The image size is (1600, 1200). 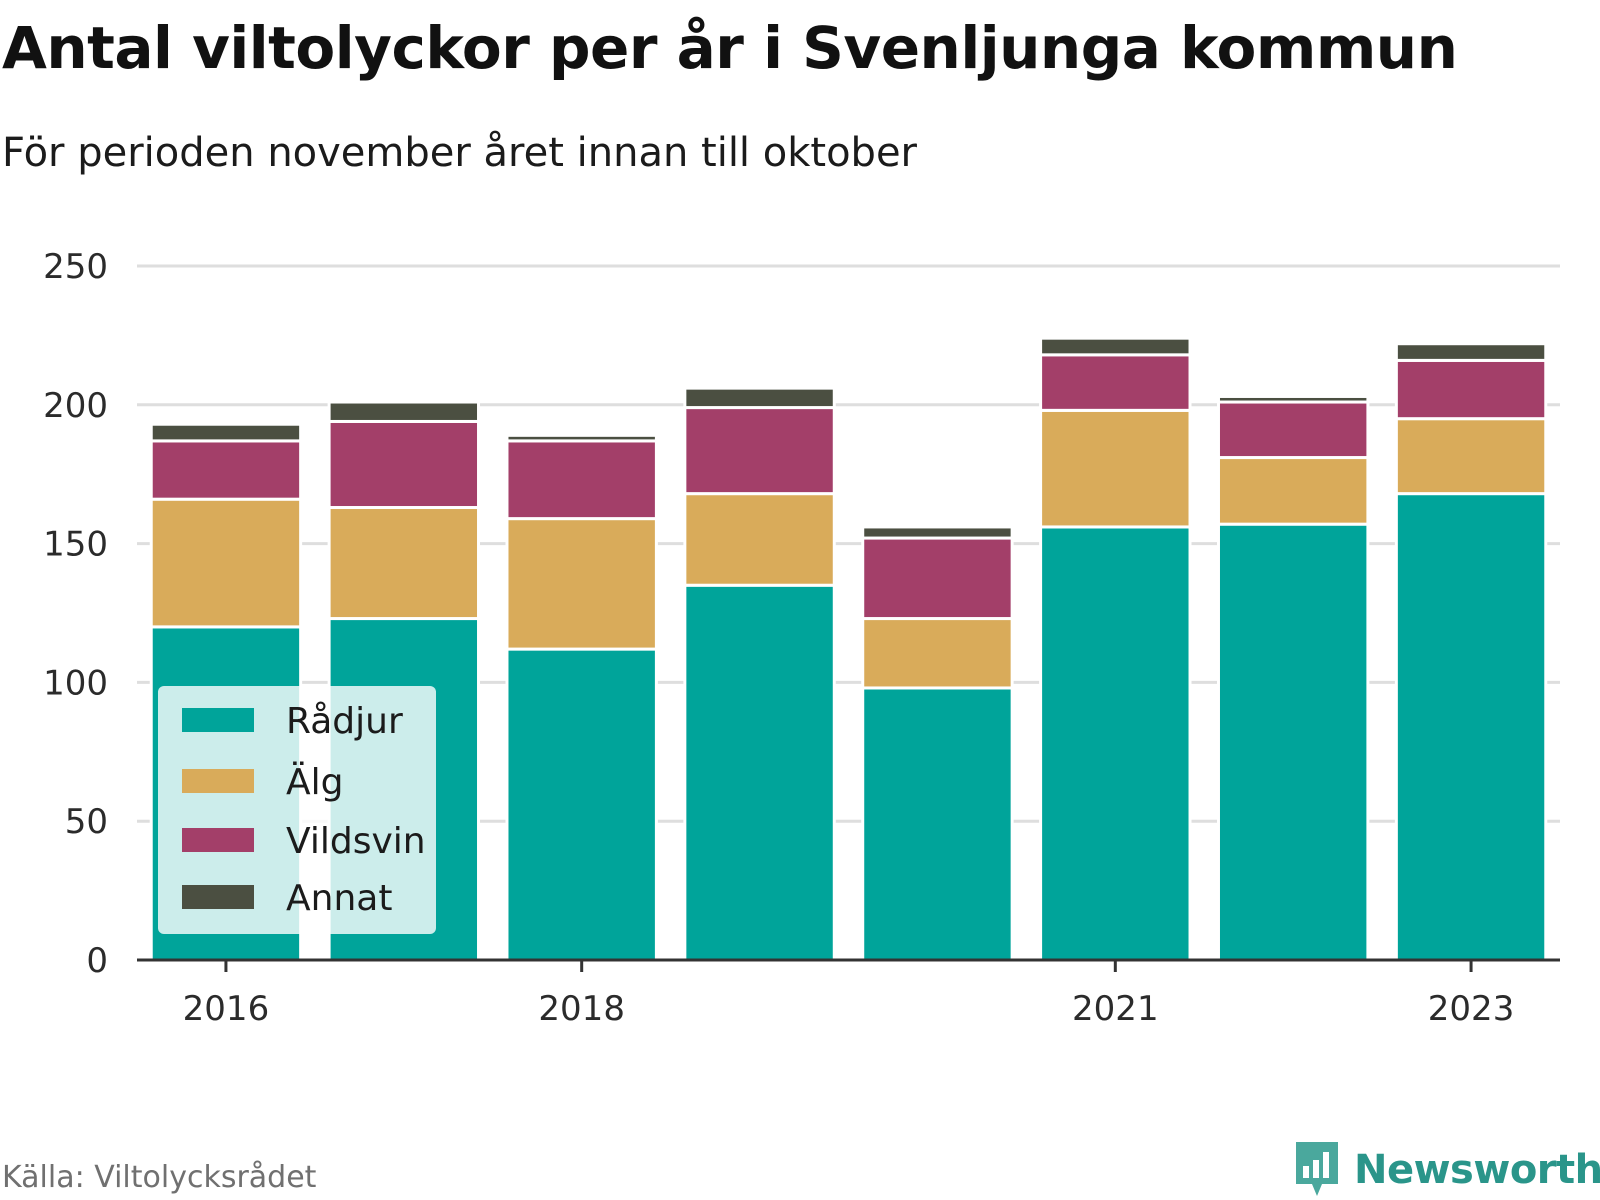 I want to click on bar-segment-älg-2017, so click(x=404, y=563).